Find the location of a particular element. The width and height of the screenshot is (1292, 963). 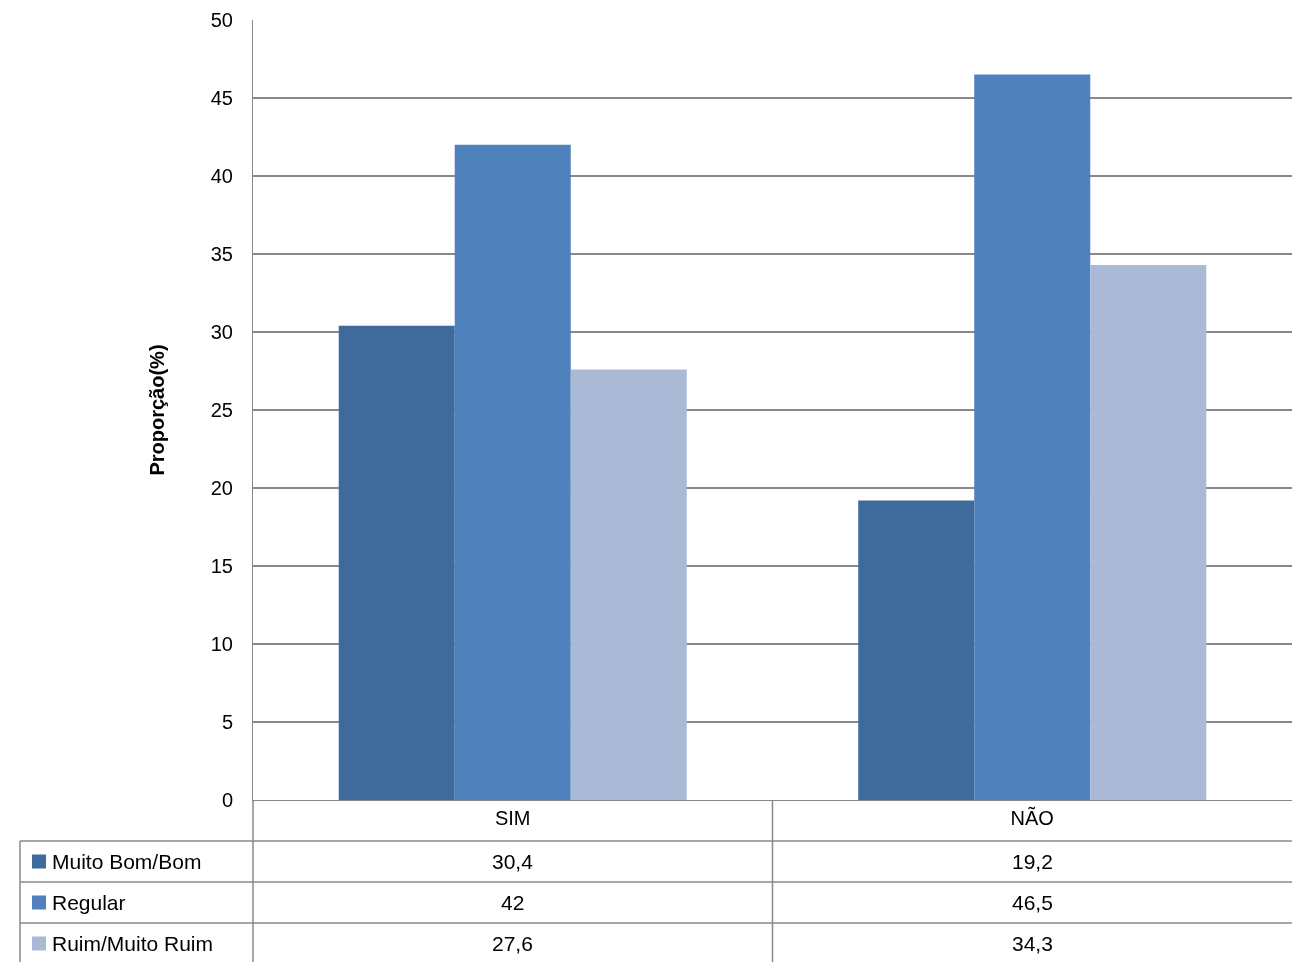

y-tick-label: 15 is located at coordinates (221, 566).